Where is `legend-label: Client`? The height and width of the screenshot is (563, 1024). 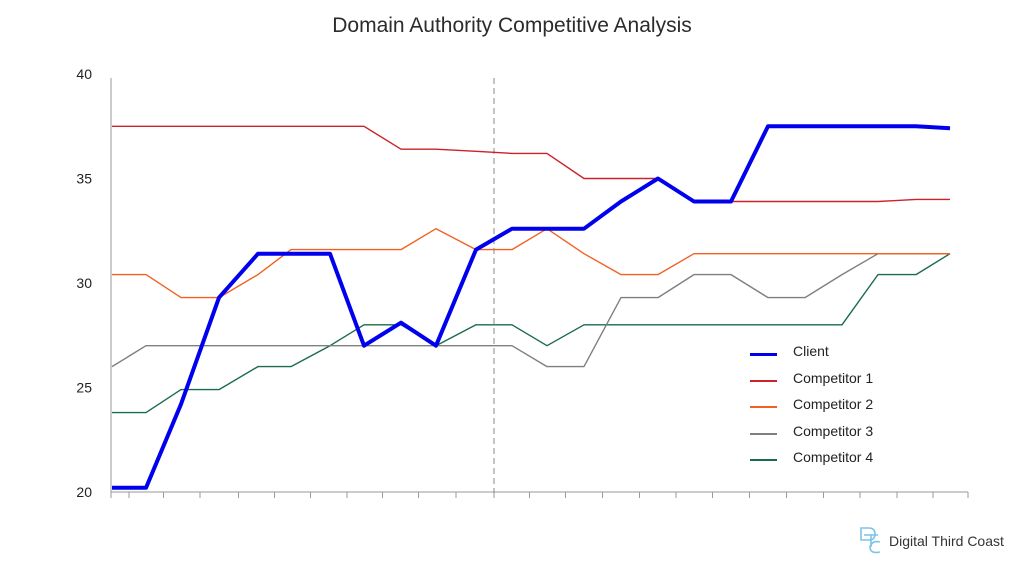 legend-label: Client is located at coordinates (811, 351).